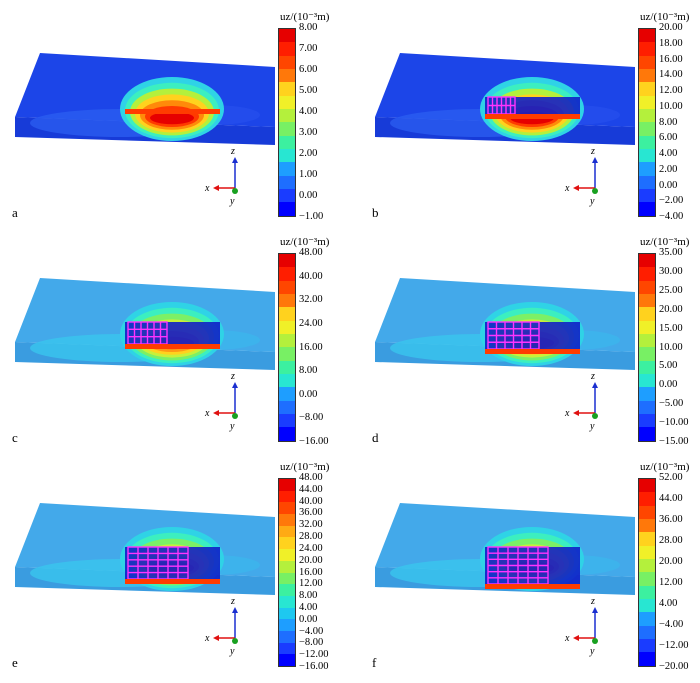 Image resolution: width=700 pixels, height=683 pixels. I want to click on panel-label: b, so click(375, 212).